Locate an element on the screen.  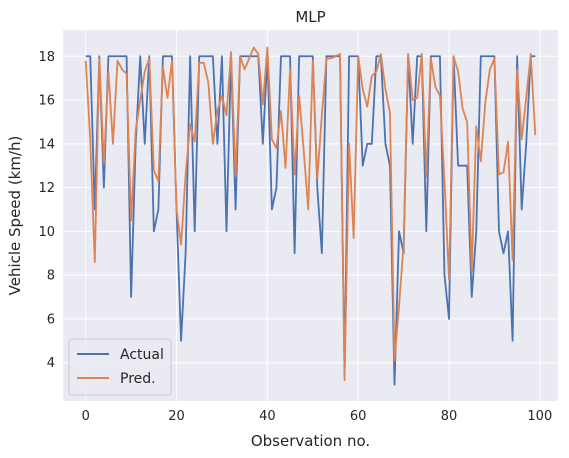
x-tick-label: 40 is located at coordinates (267, 416).